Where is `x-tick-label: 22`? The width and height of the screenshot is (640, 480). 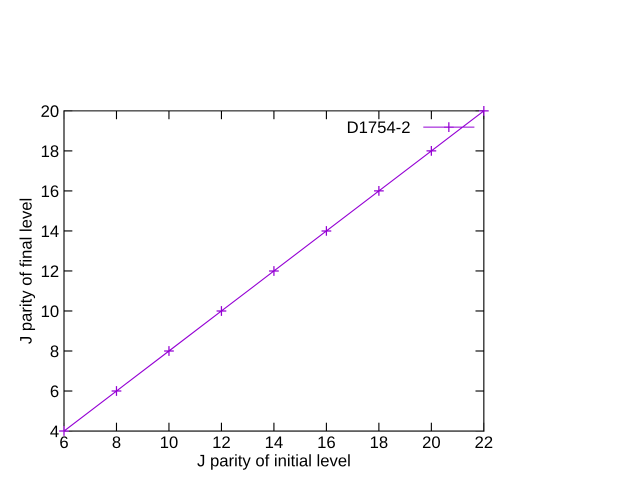 x-tick-label: 22 is located at coordinates (483, 442).